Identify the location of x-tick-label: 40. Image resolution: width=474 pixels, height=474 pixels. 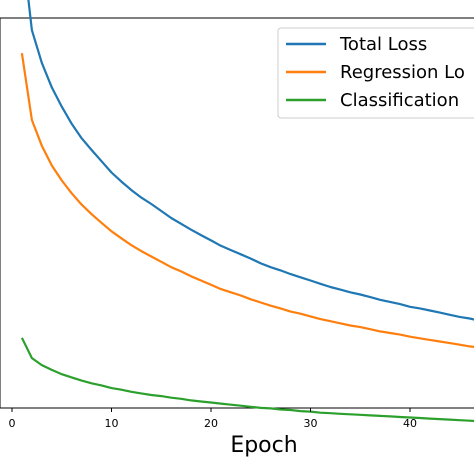
(410, 423).